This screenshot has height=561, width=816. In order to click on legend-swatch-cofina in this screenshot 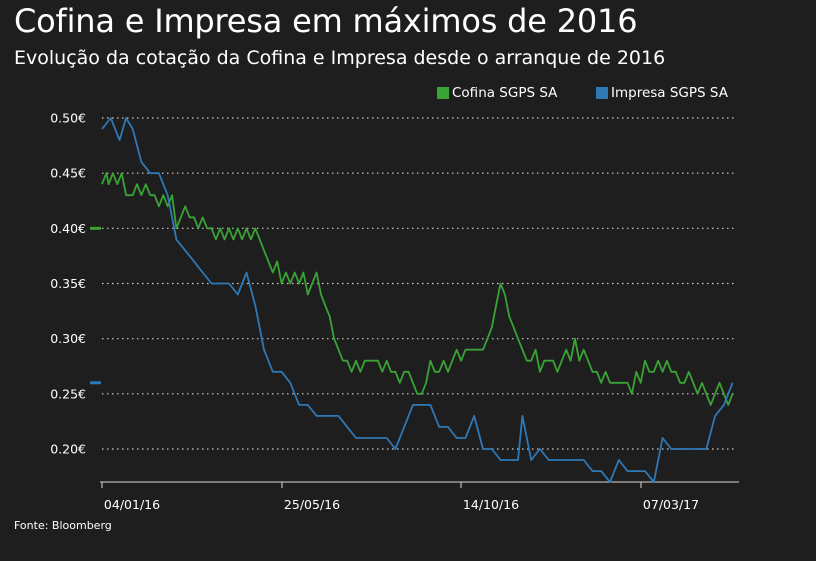, I will do `click(443, 93)`.